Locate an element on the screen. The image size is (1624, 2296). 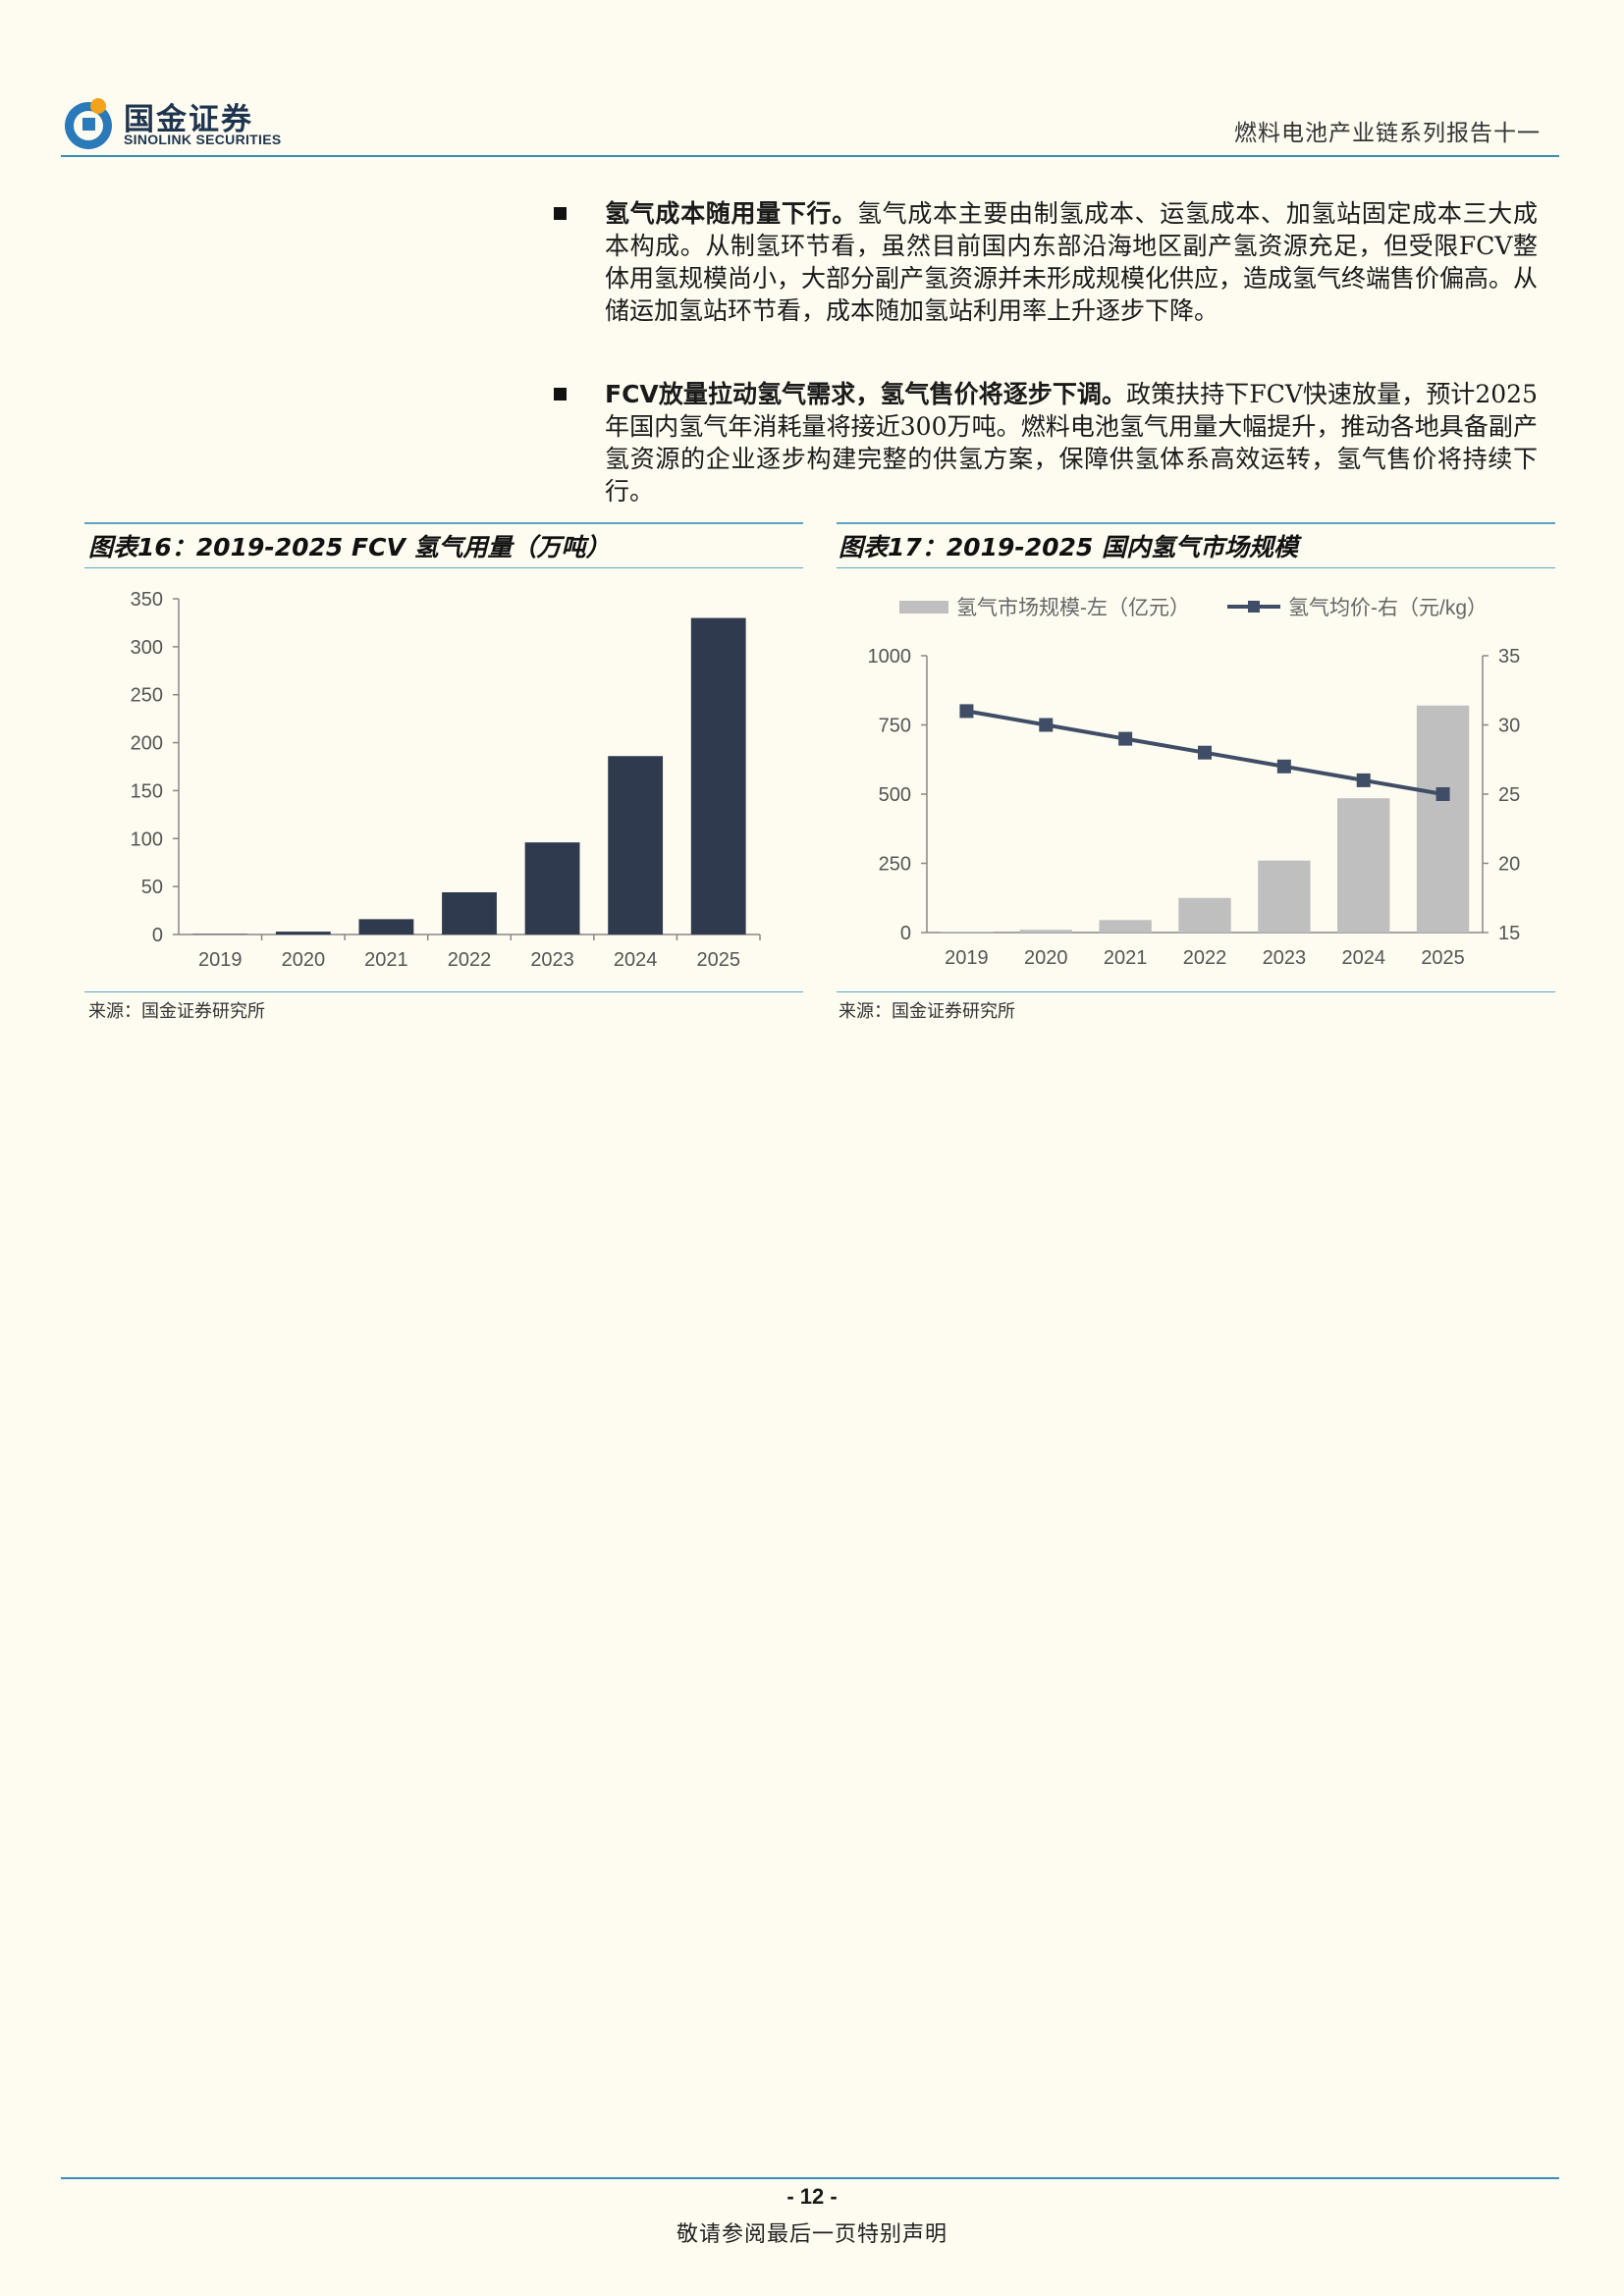
y-tick-label: 350 is located at coordinates (147, 600).